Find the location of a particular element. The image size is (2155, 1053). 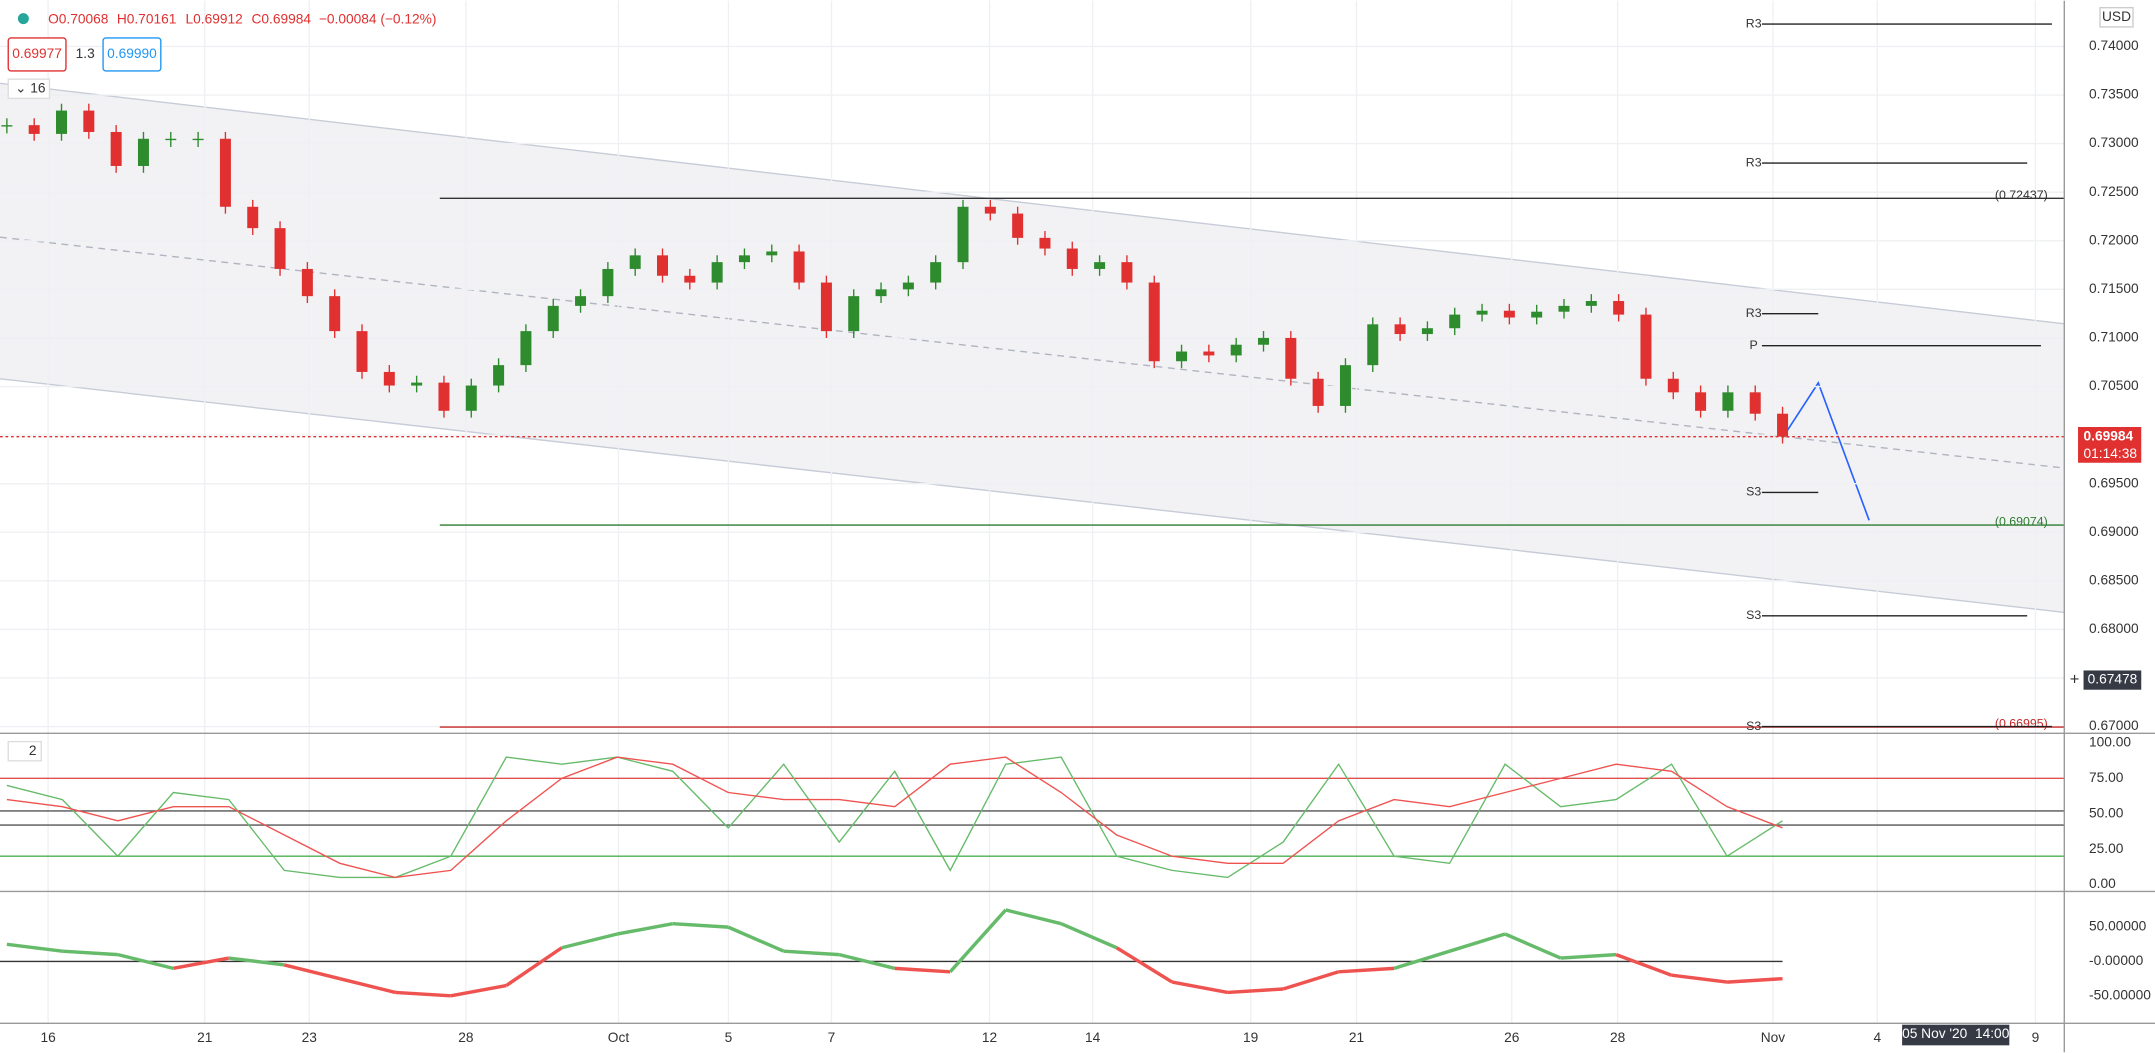

level-label: (0.72437) is located at coordinates (2021, 195).